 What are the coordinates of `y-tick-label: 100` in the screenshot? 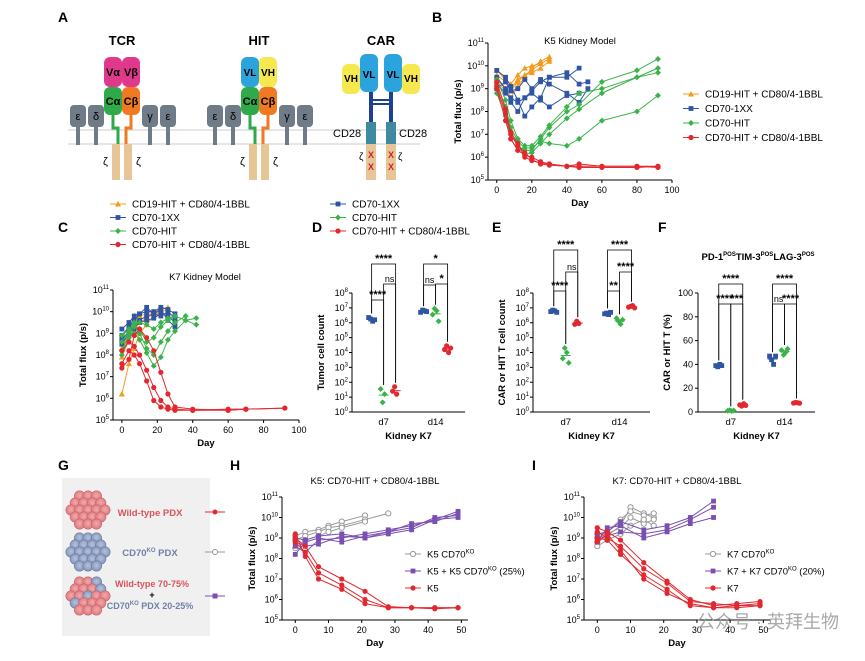 It's located at (685, 293).